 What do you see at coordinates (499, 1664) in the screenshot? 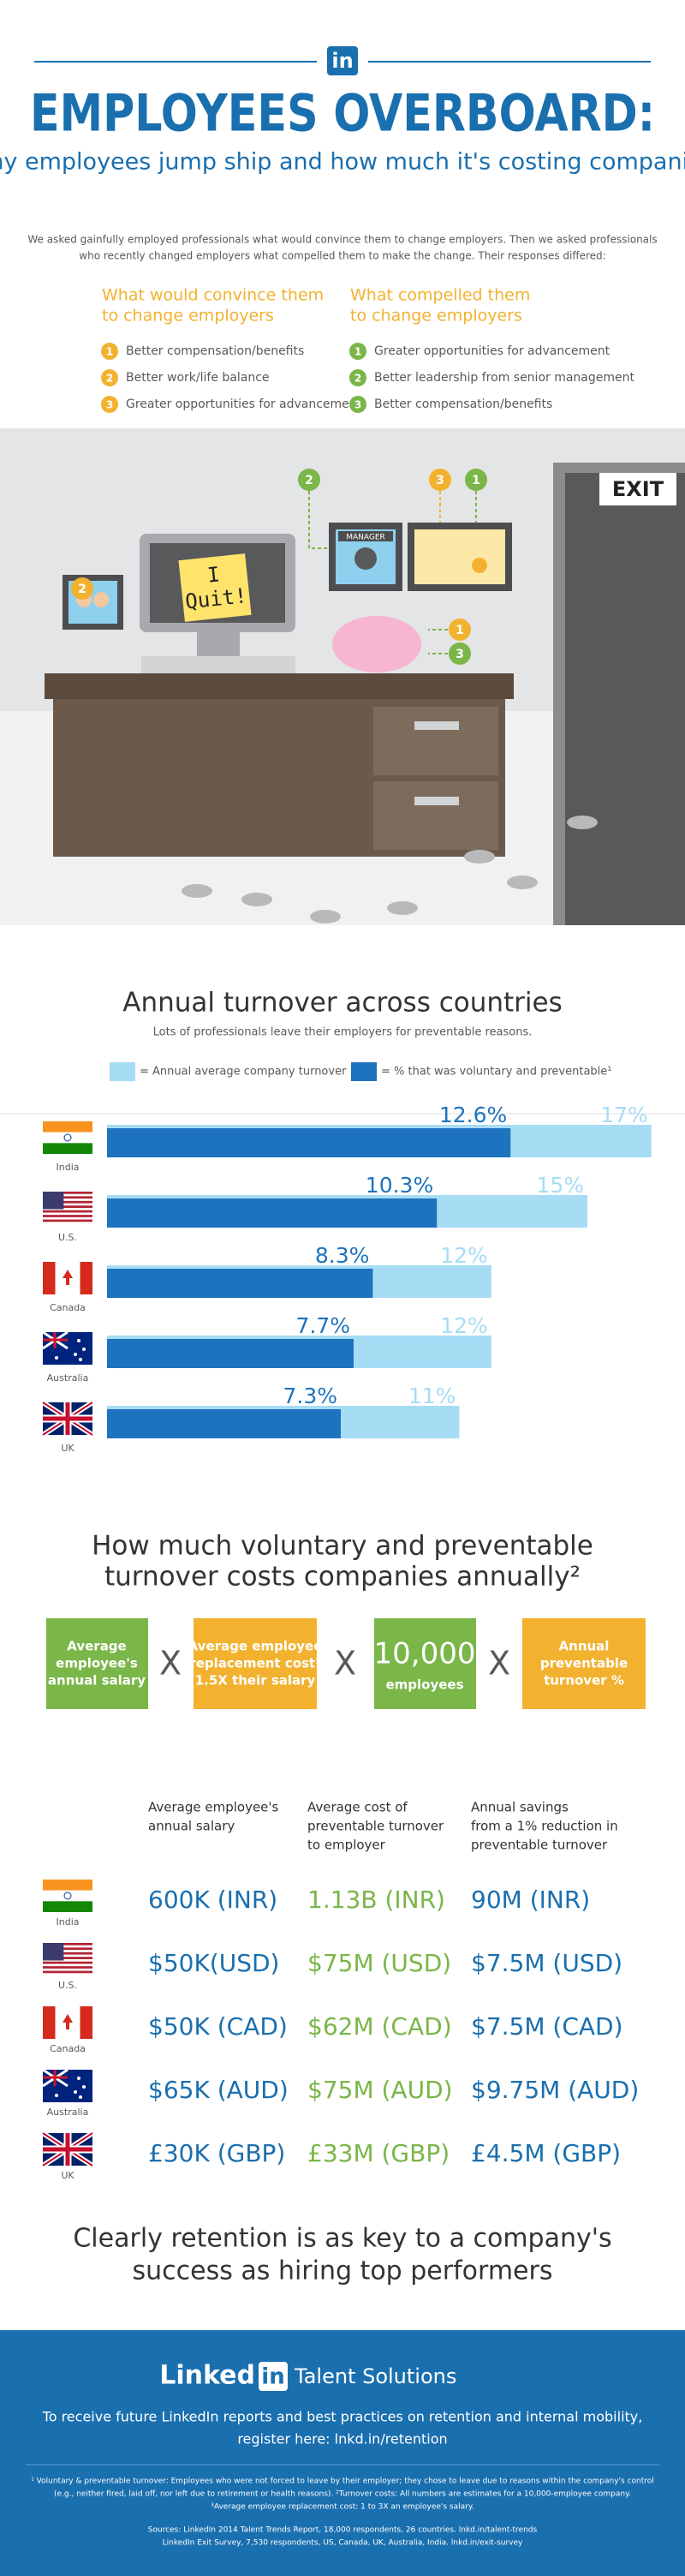
I see `times: X` at bounding box center [499, 1664].